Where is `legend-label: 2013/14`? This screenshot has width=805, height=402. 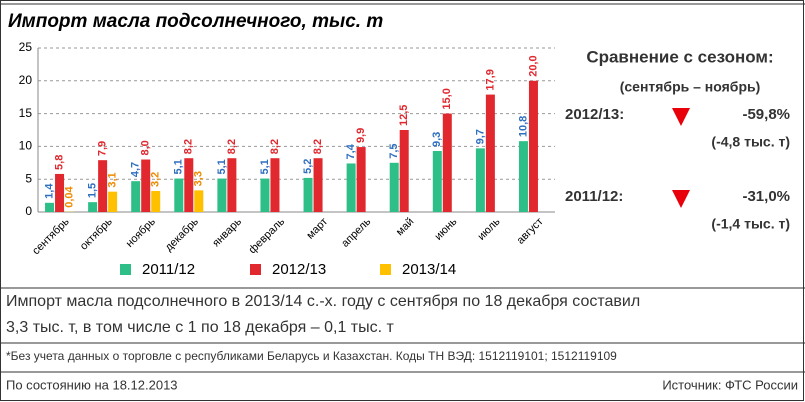
legend-label: 2013/14 is located at coordinates (429, 269).